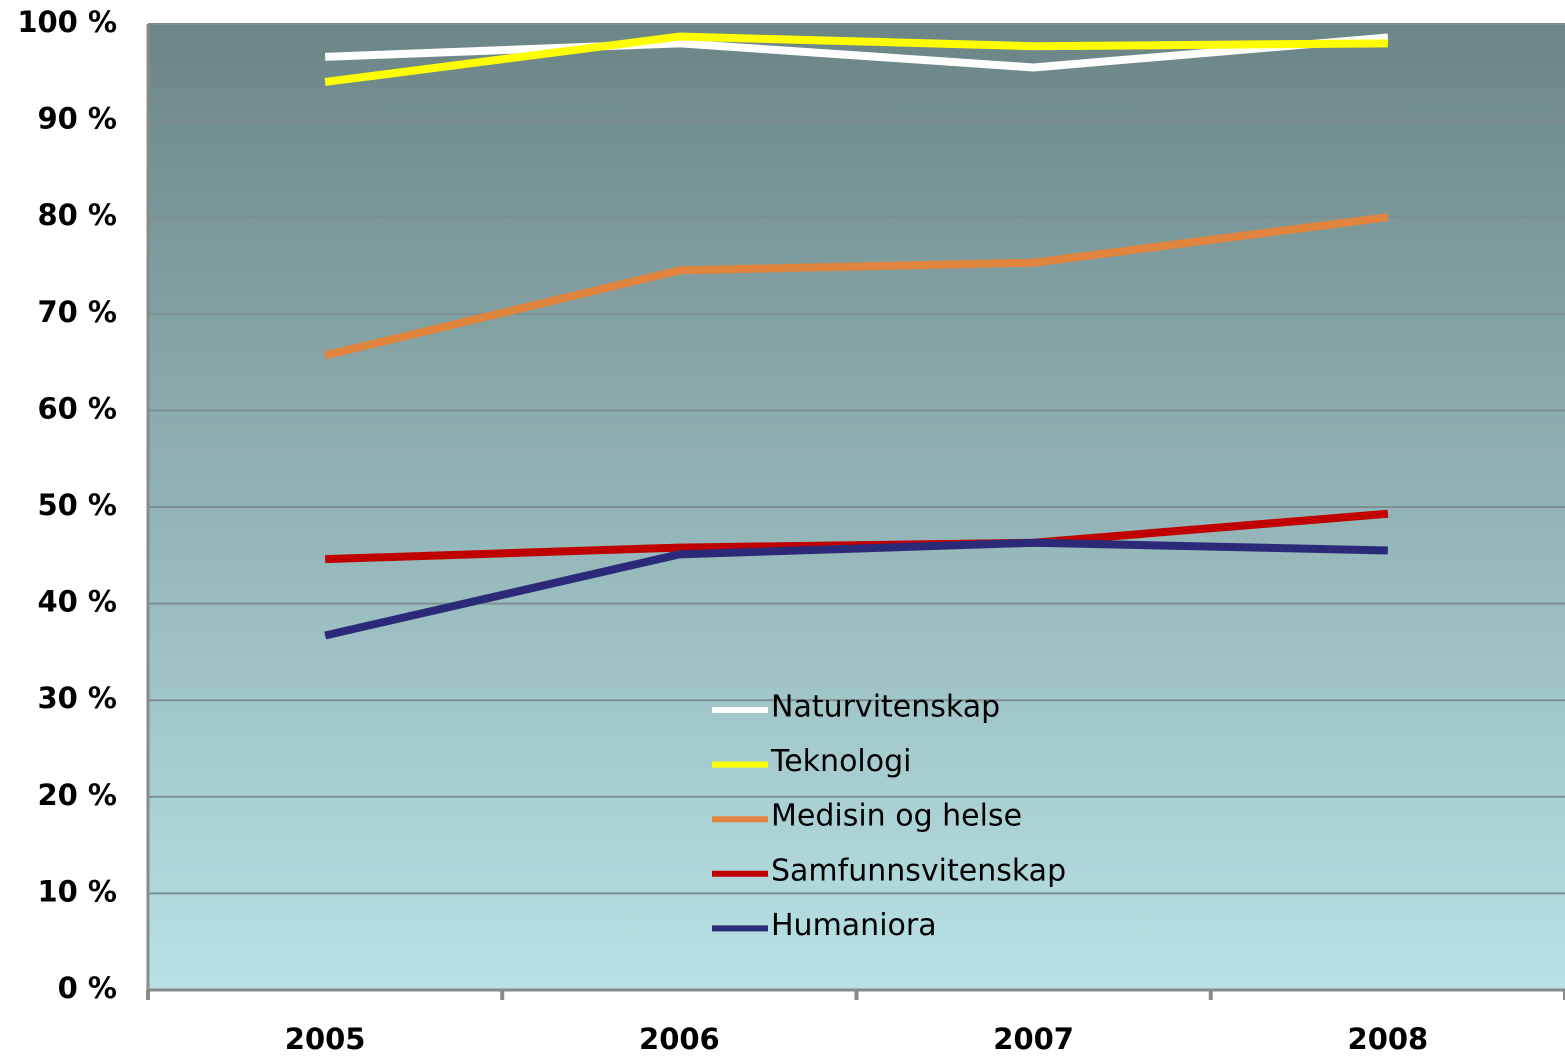 This screenshot has width=1565, height=1061. I want to click on y-tick-label: 0 %, so click(87, 988).